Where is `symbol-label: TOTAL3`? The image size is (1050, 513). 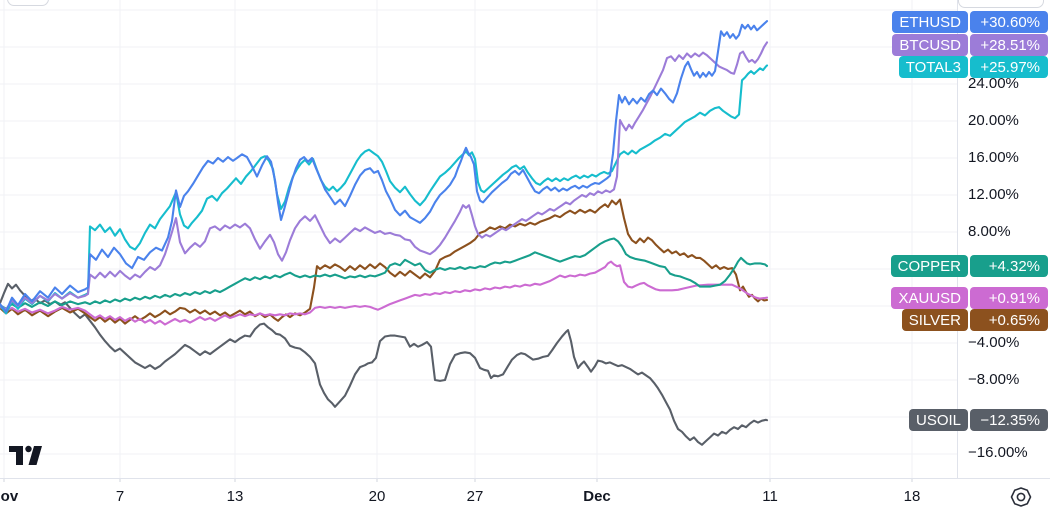 symbol-label: TOTAL3 is located at coordinates (933, 67).